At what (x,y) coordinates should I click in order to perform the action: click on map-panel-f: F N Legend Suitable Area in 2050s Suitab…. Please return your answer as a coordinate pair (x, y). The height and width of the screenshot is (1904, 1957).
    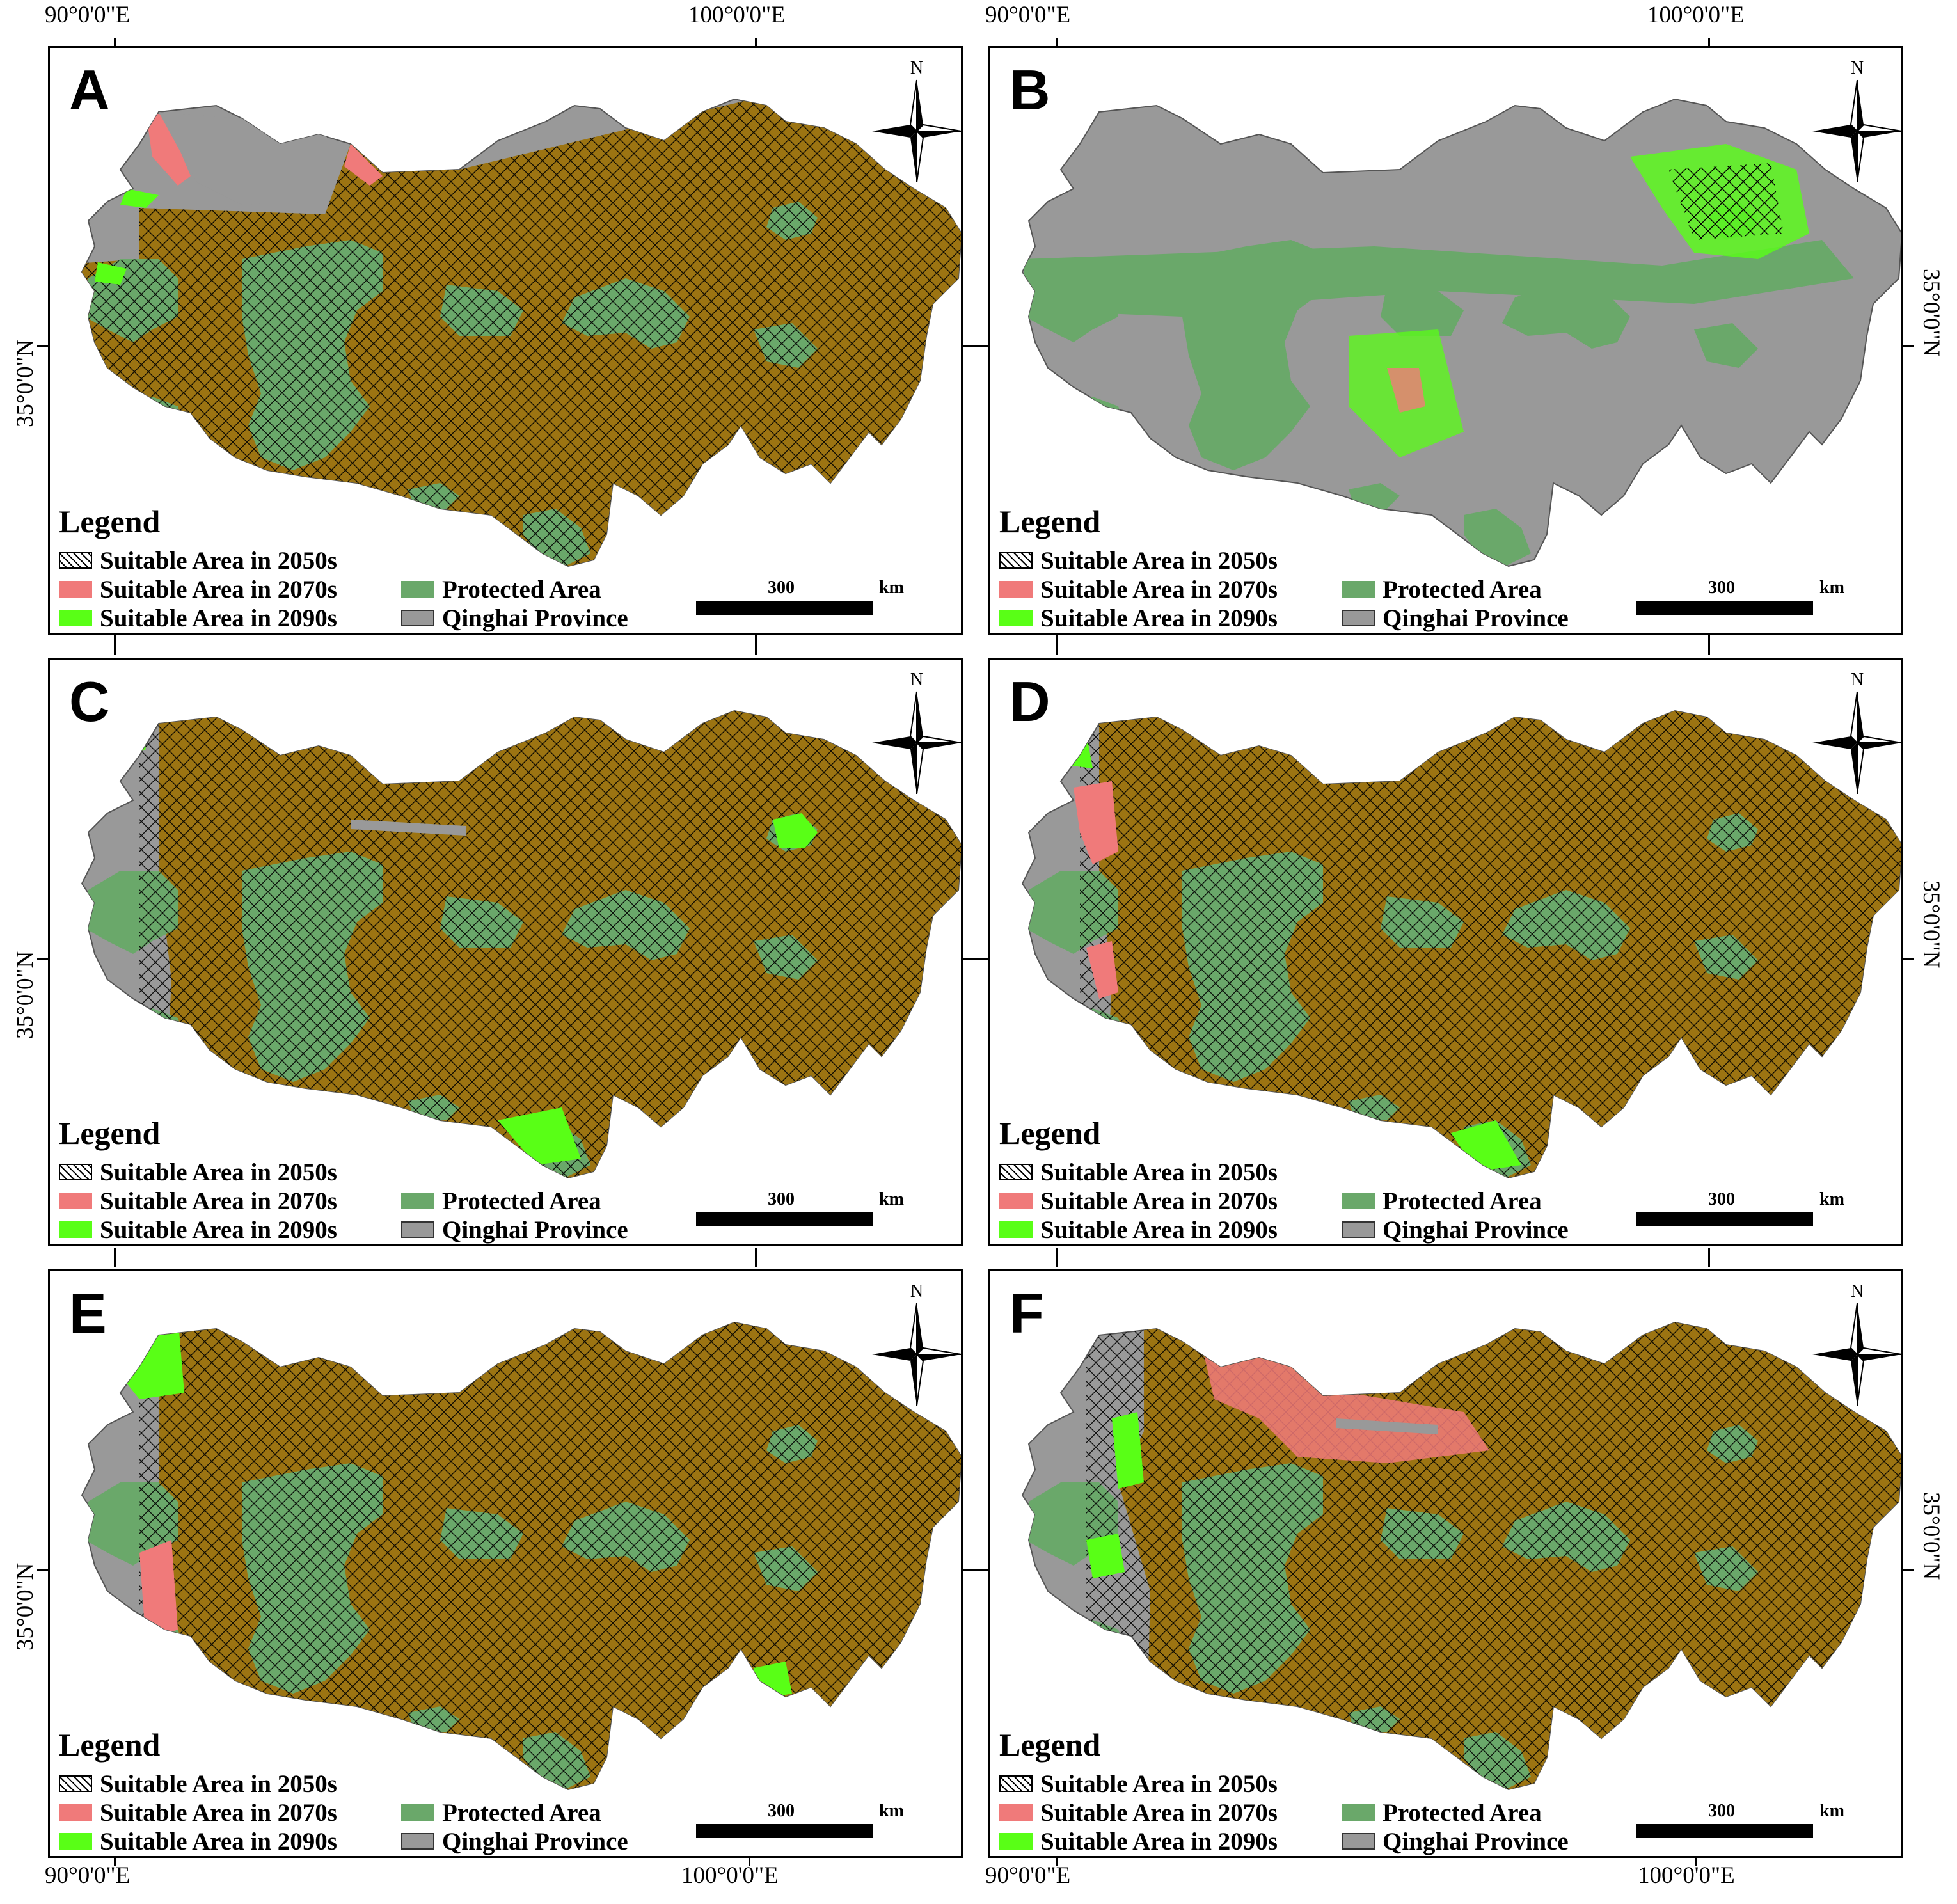
    Looking at the image, I should click on (1445, 1563).